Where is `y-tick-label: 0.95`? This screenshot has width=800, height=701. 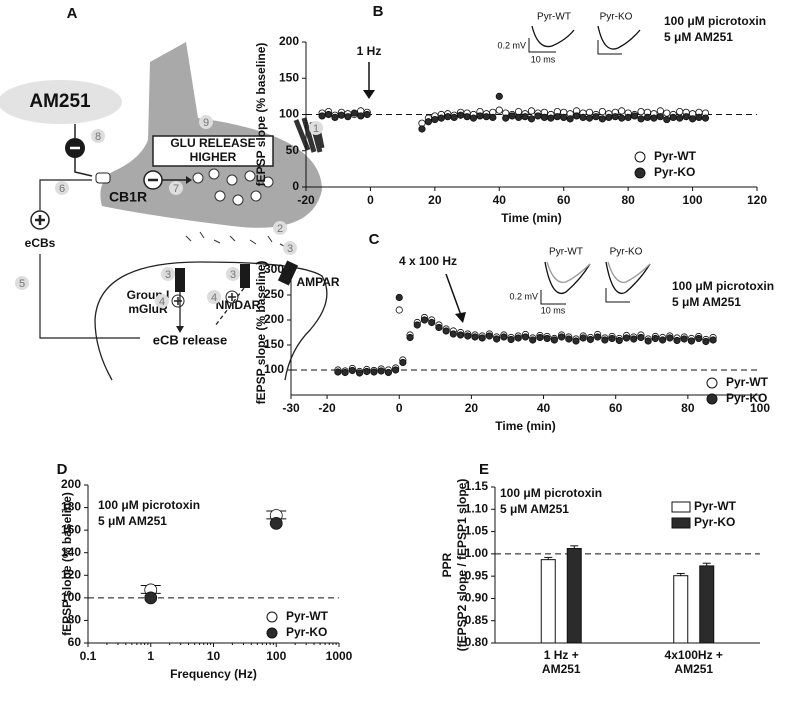 y-tick-label: 0.95 is located at coordinates (477, 575).